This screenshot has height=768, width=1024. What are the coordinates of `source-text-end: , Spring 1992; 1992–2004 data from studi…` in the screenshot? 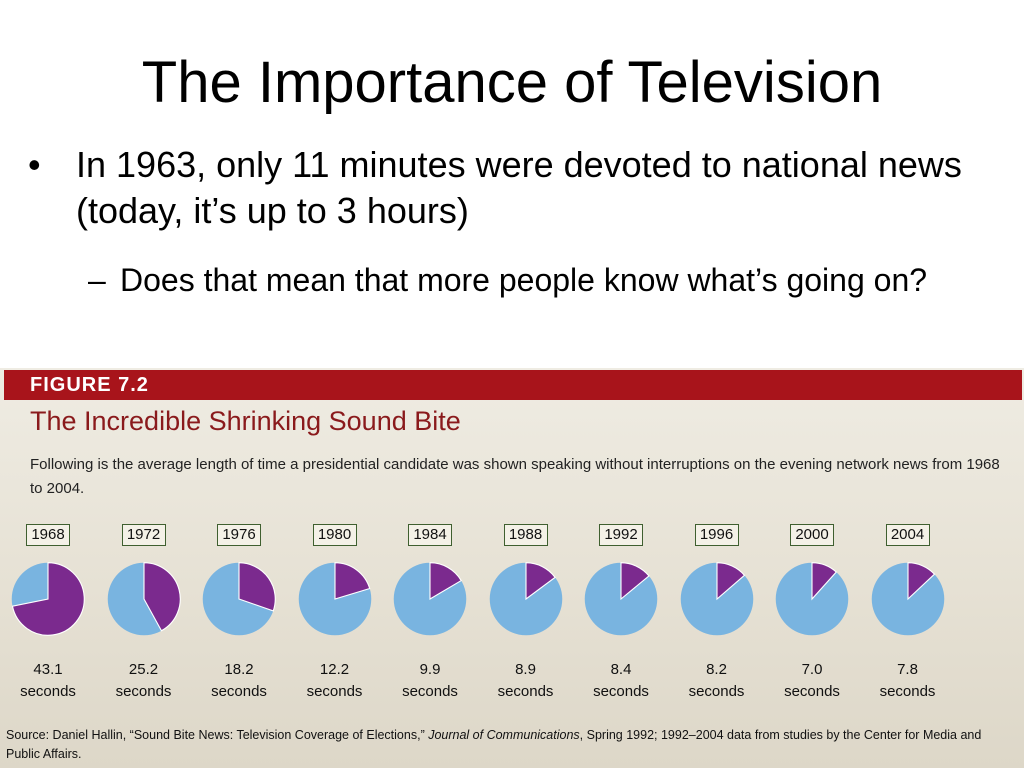 It's located at (494, 744).